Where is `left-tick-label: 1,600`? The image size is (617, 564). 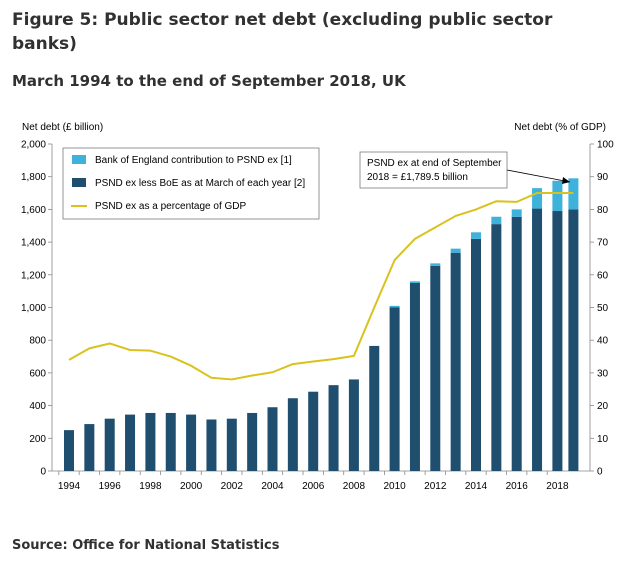
left-tick-label: 1,600 is located at coordinates (33, 210).